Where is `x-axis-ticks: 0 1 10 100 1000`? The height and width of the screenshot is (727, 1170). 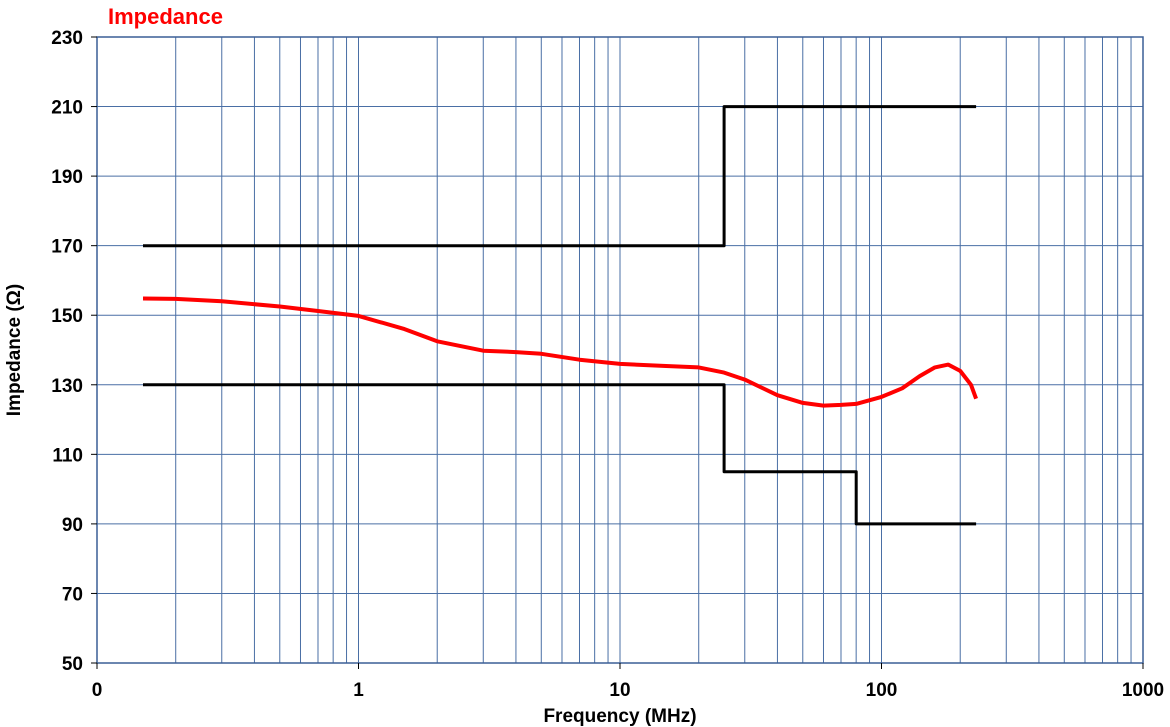 x-axis-ticks: 0 1 10 100 1000 is located at coordinates (628, 682).